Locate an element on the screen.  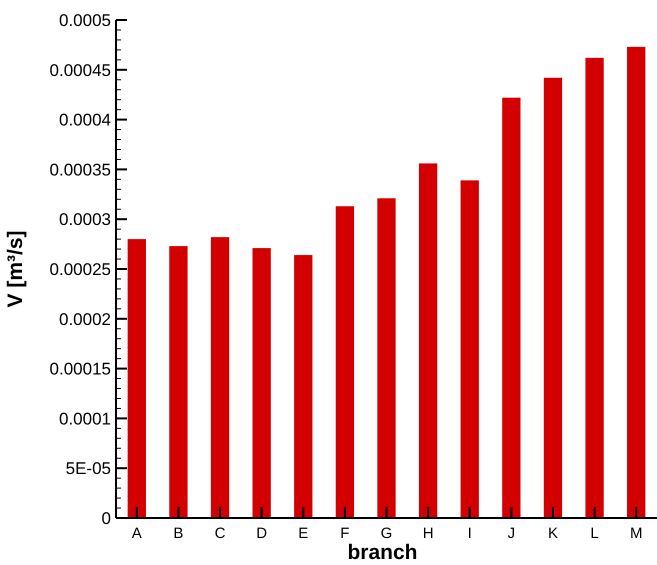
x-tick-label: J is located at coordinates (512, 533).